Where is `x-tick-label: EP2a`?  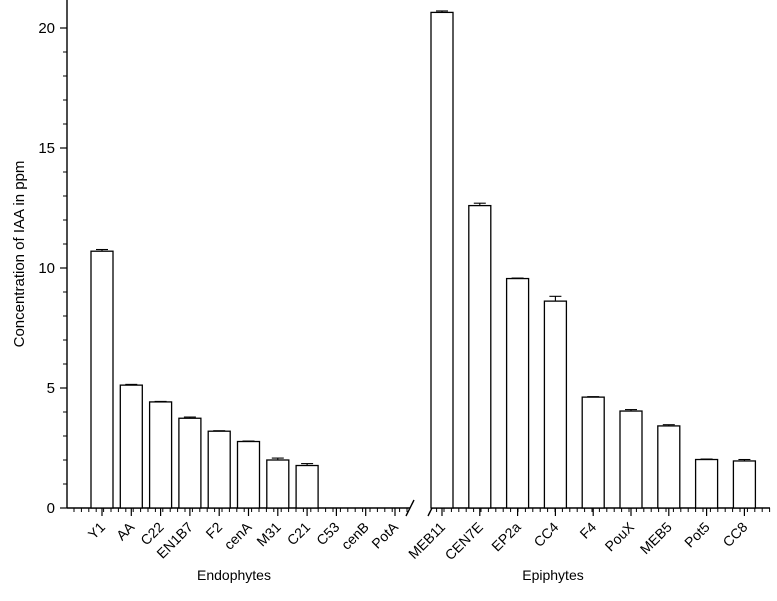
x-tick-label: EP2a is located at coordinates (506, 537).